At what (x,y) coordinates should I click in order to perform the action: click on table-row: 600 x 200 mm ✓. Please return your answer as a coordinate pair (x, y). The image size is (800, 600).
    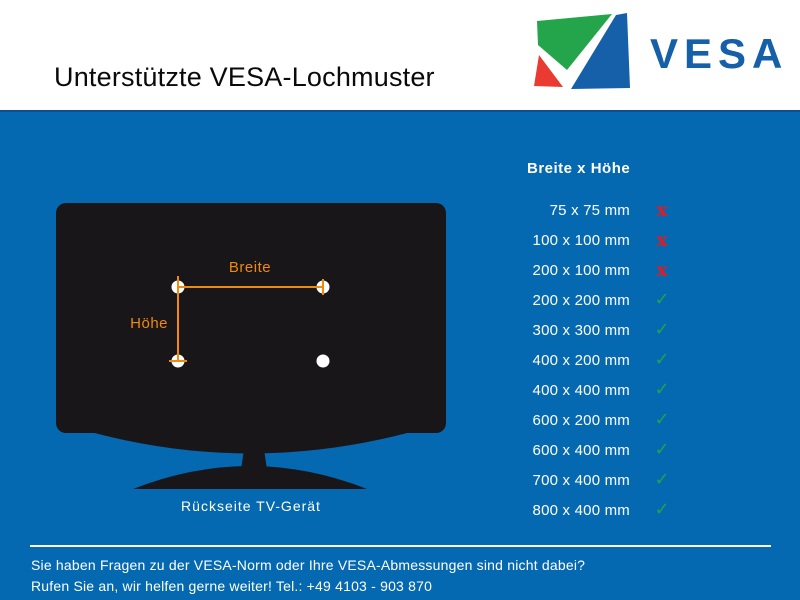
    Looking at the image, I should click on (600, 420).